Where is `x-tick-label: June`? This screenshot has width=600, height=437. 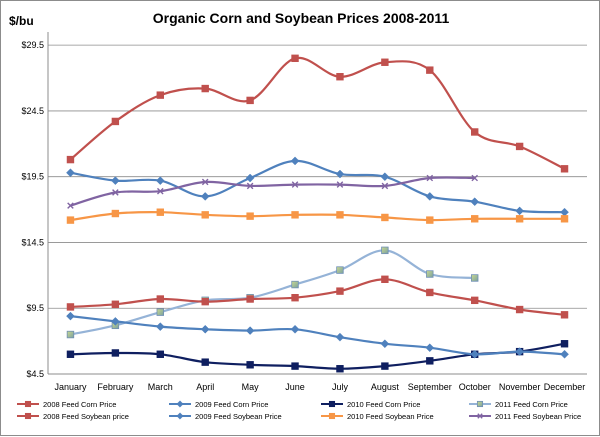
x-tick-label: June is located at coordinates (295, 387).